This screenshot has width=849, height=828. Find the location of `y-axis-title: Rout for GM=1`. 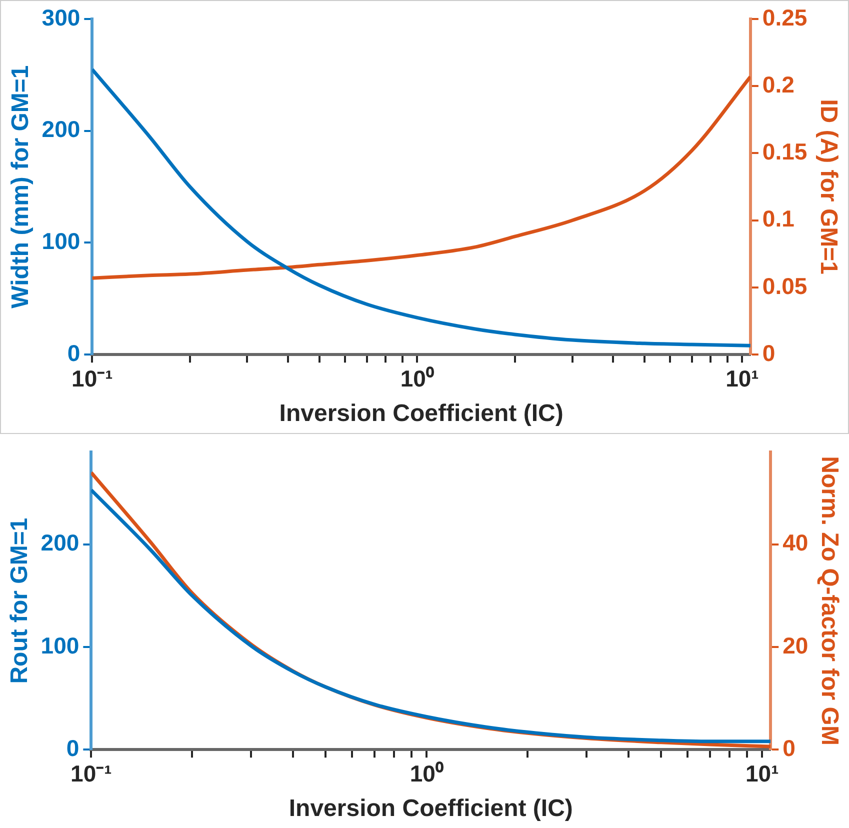

y-axis-title: Rout for GM=1 is located at coordinates (20, 601).